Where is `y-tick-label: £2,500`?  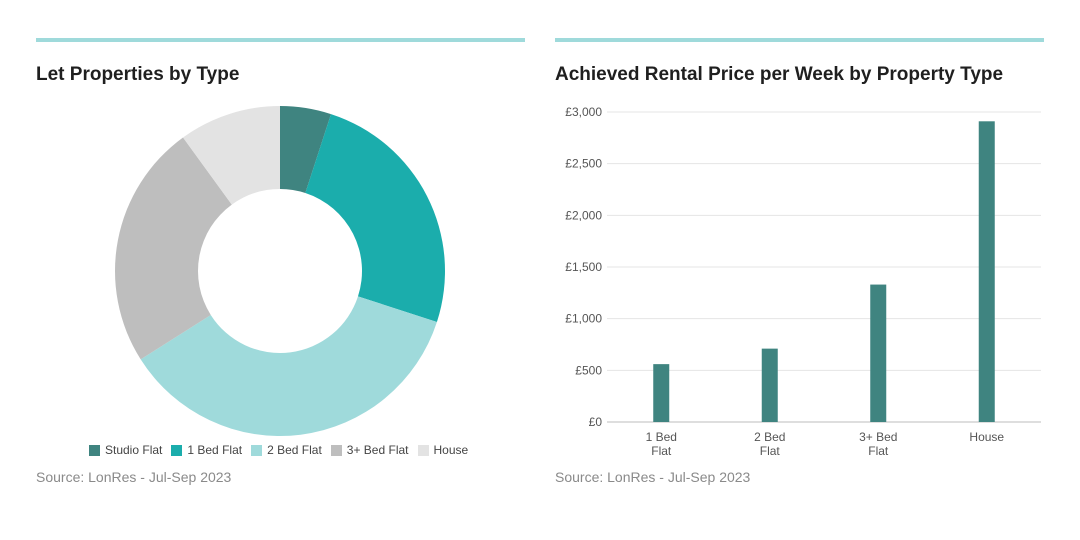 y-tick-label: £2,500 is located at coordinates (583, 164).